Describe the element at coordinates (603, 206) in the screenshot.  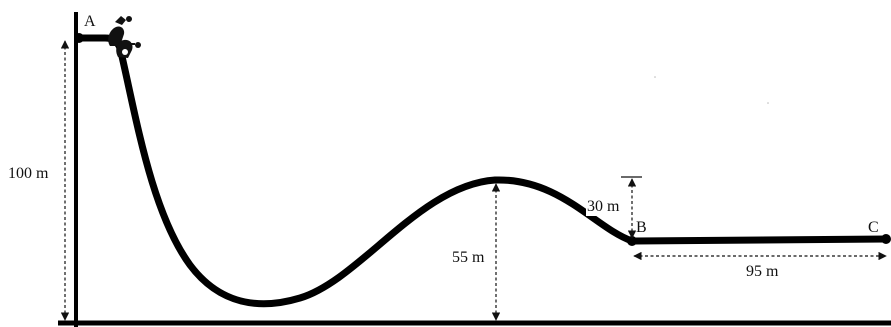
I see `drop-height-label: 30 m` at that location.